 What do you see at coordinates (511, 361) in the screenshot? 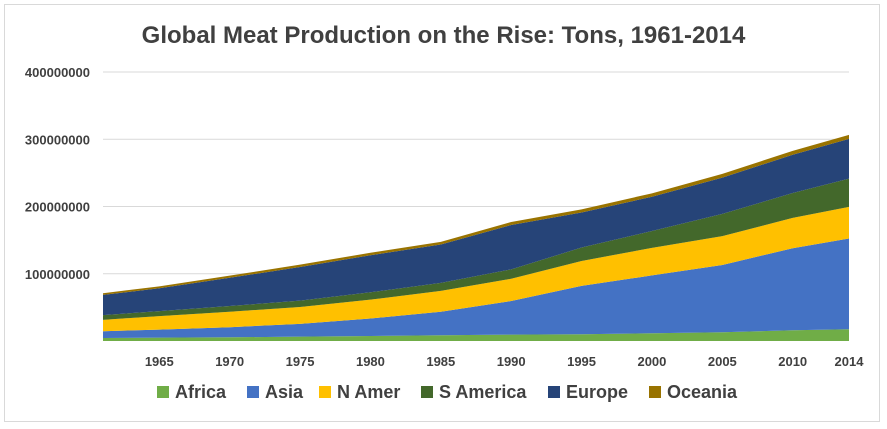
I see `x-tick-label: 1990` at bounding box center [511, 361].